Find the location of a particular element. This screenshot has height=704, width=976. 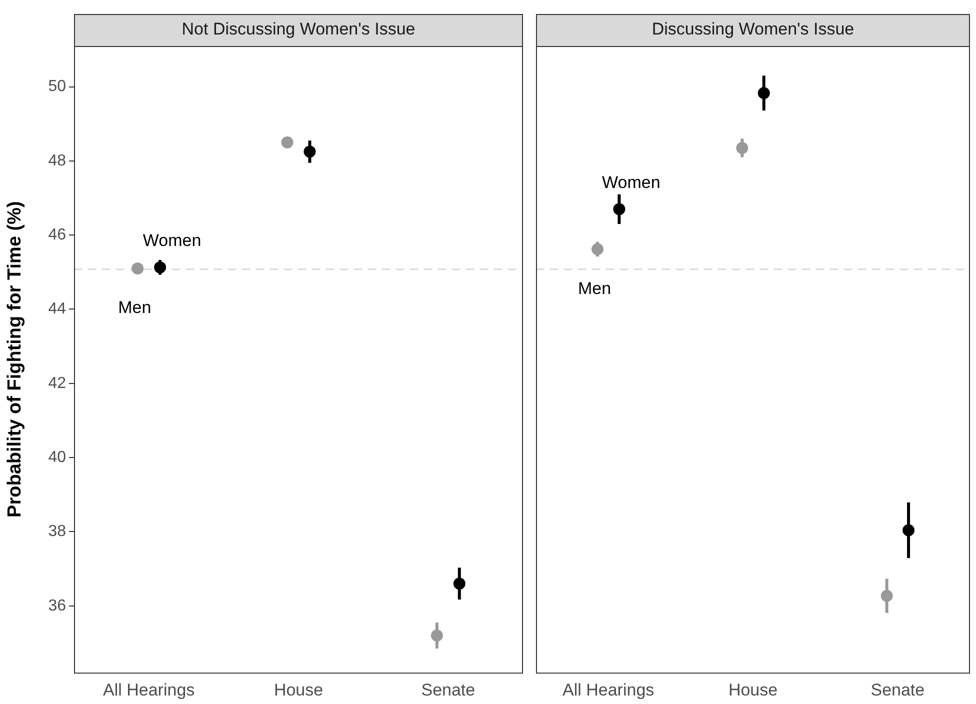

y-tick-label: 40 is located at coordinates (57, 457).